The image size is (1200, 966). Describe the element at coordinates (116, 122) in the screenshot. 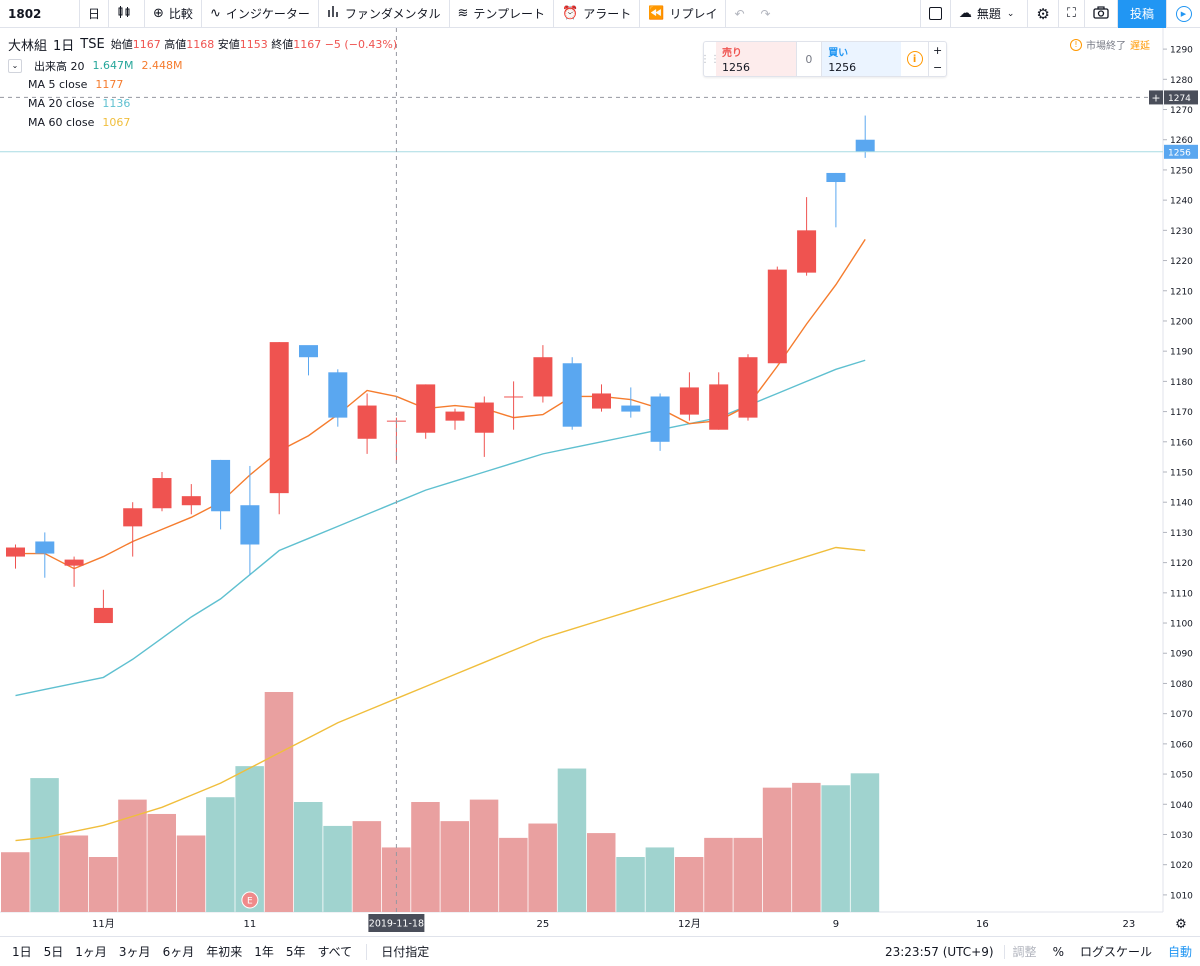

I see `ma60-value: 1067` at that location.